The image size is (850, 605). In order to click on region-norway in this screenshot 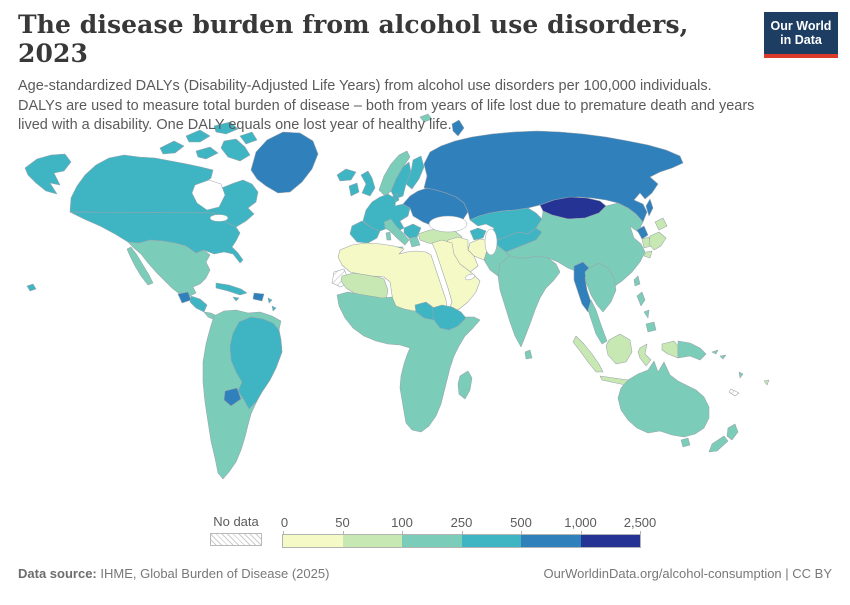, I will do `click(394, 173)`.